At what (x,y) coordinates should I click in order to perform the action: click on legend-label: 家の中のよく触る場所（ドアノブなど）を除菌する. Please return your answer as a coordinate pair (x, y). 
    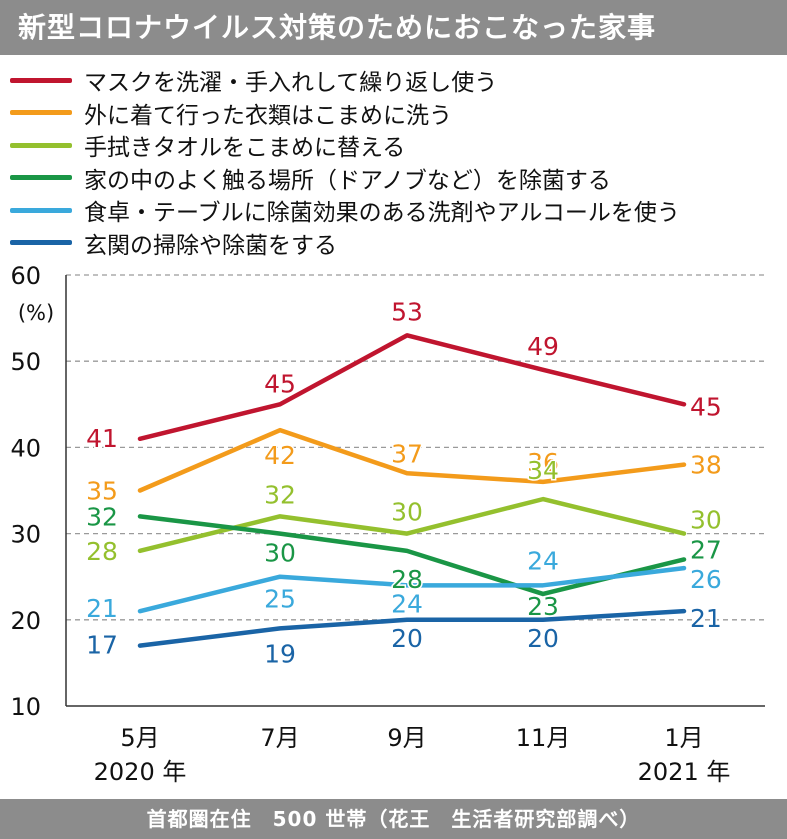
    Looking at the image, I should click on (347, 180).